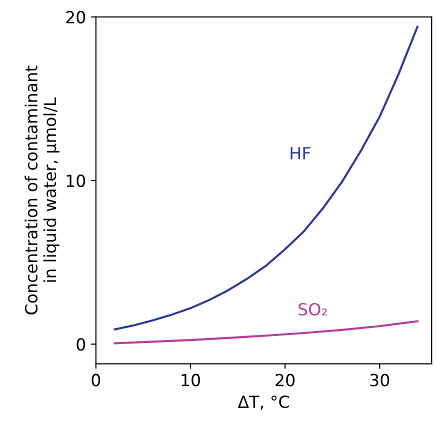 The image size is (436, 423). I want to click on x-tick-label: 20, so click(285, 380).